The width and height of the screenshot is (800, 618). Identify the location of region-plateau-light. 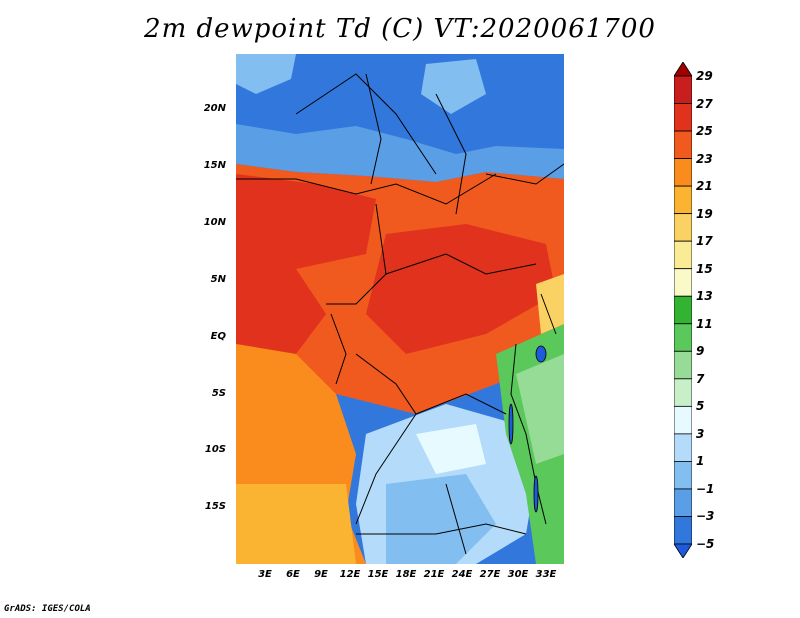
(451, 449).